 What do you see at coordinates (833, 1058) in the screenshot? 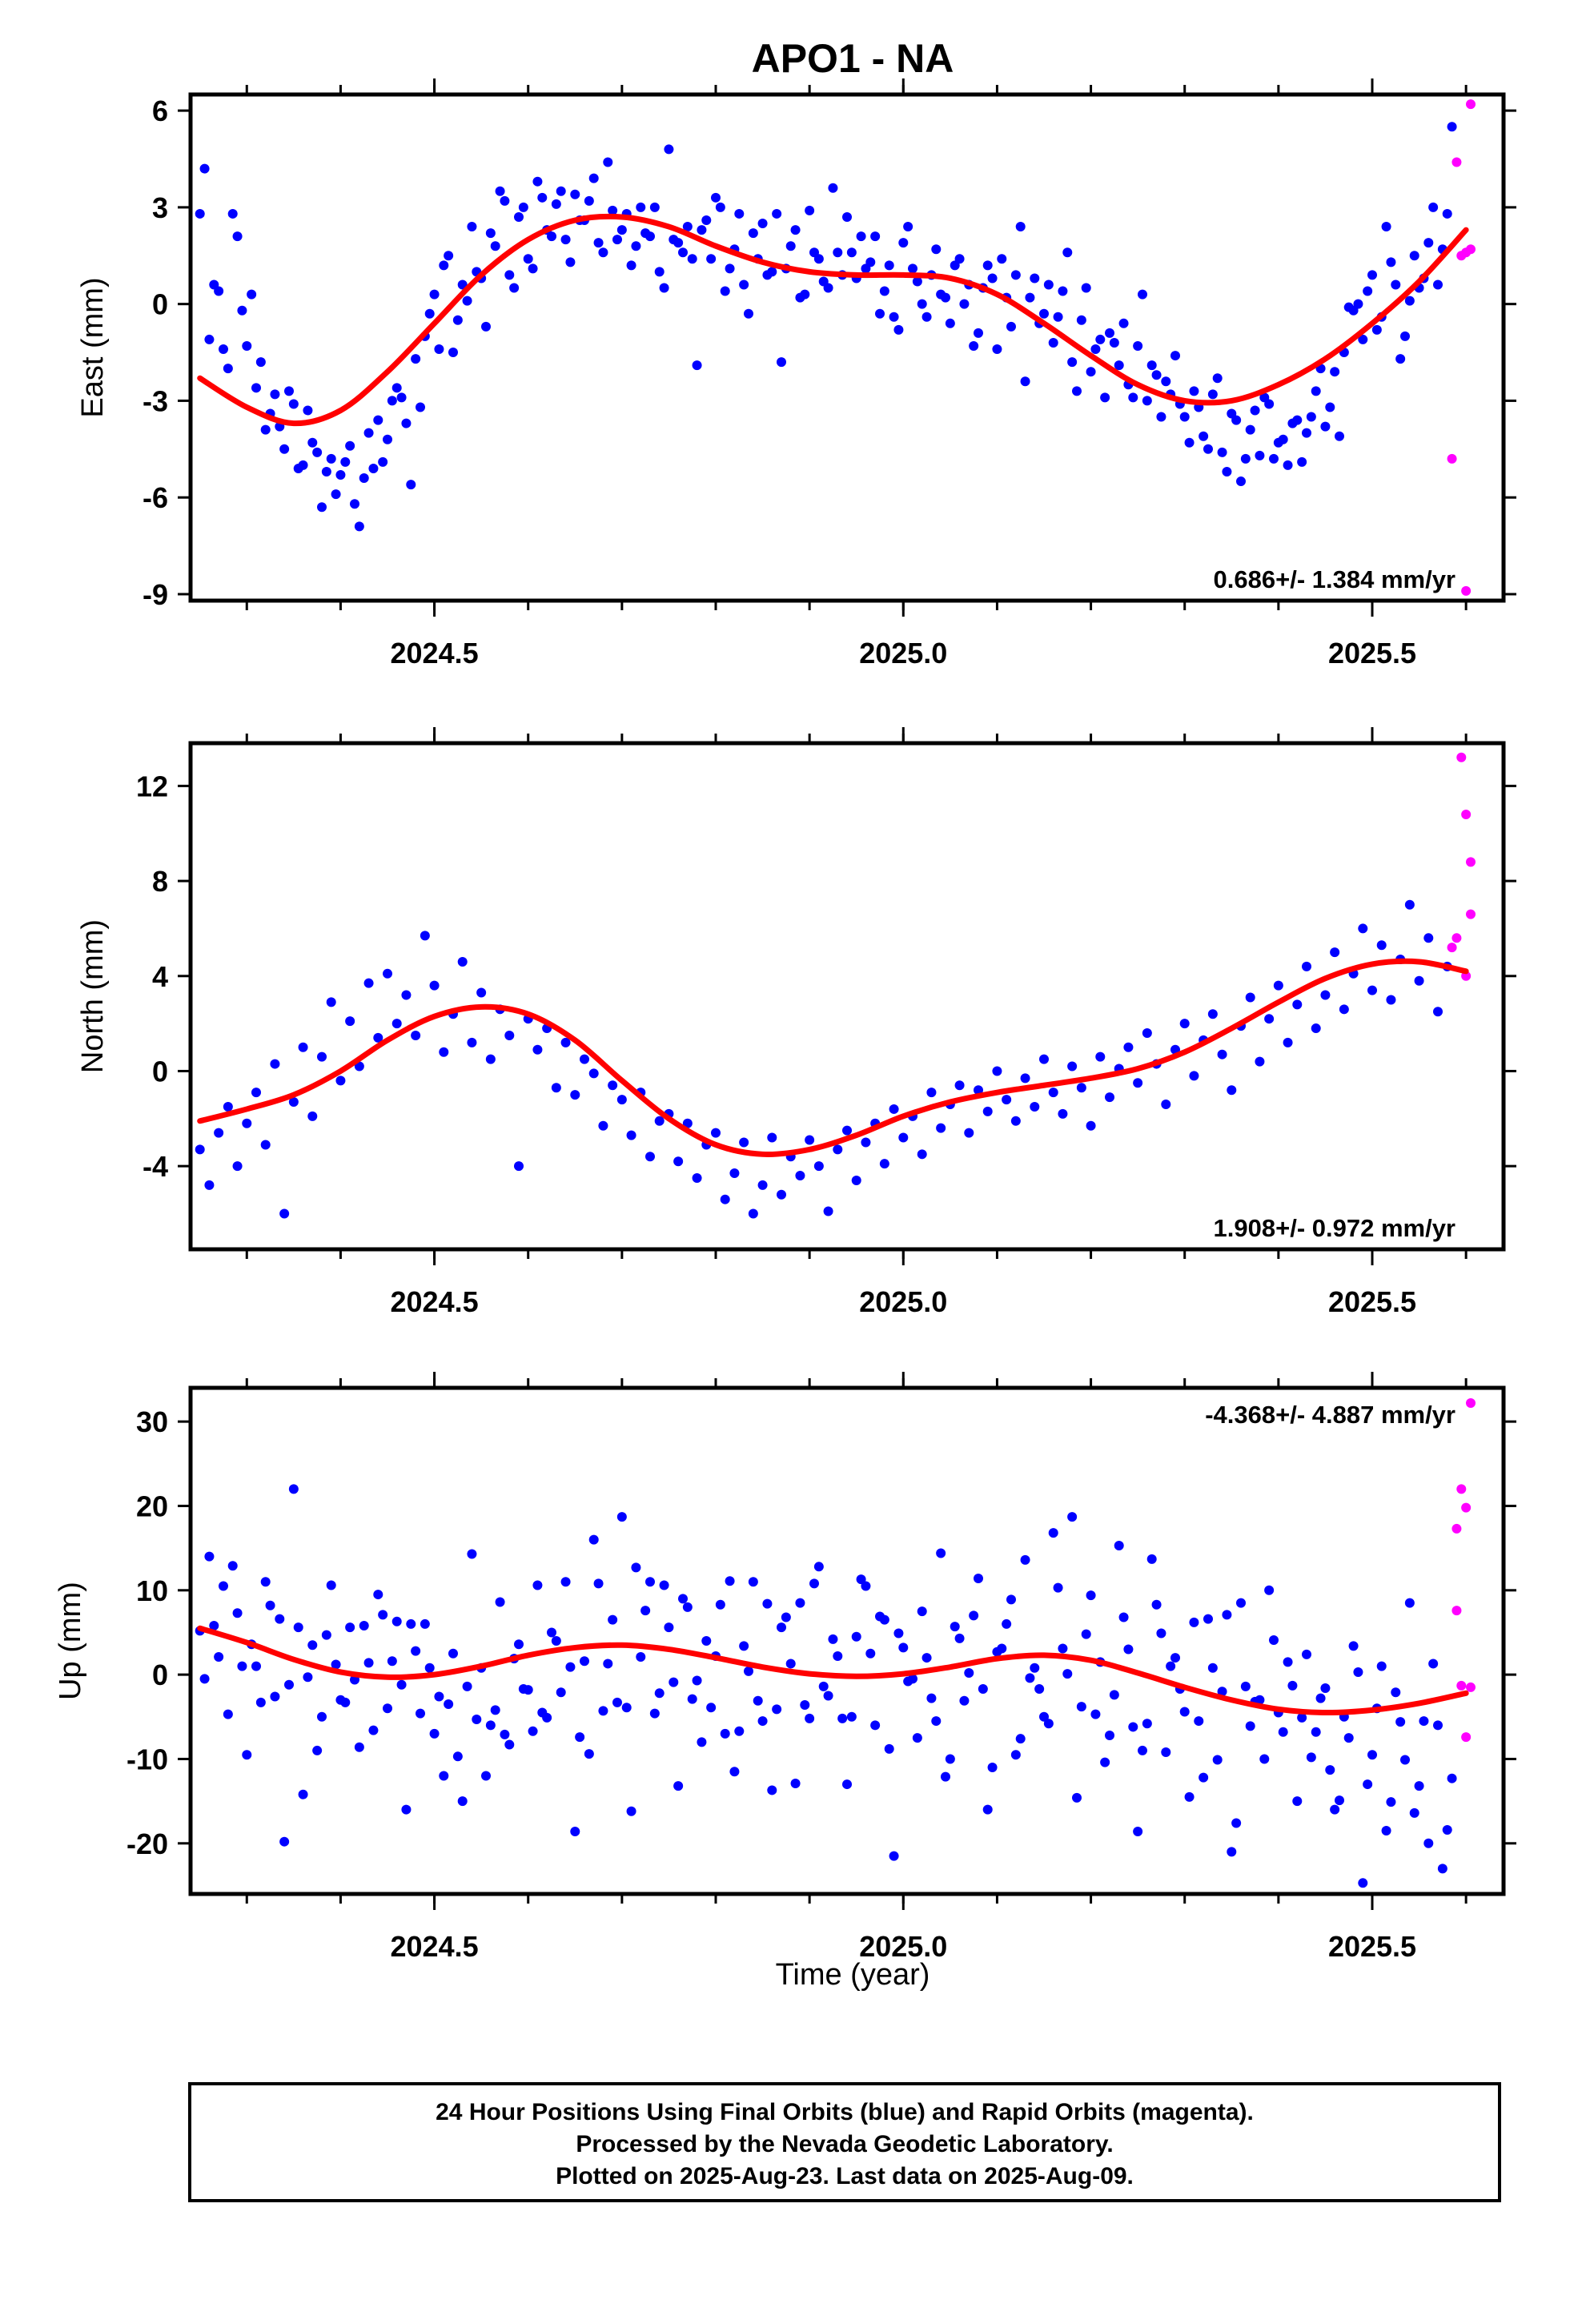
I see `fit-curve` at bounding box center [833, 1058].